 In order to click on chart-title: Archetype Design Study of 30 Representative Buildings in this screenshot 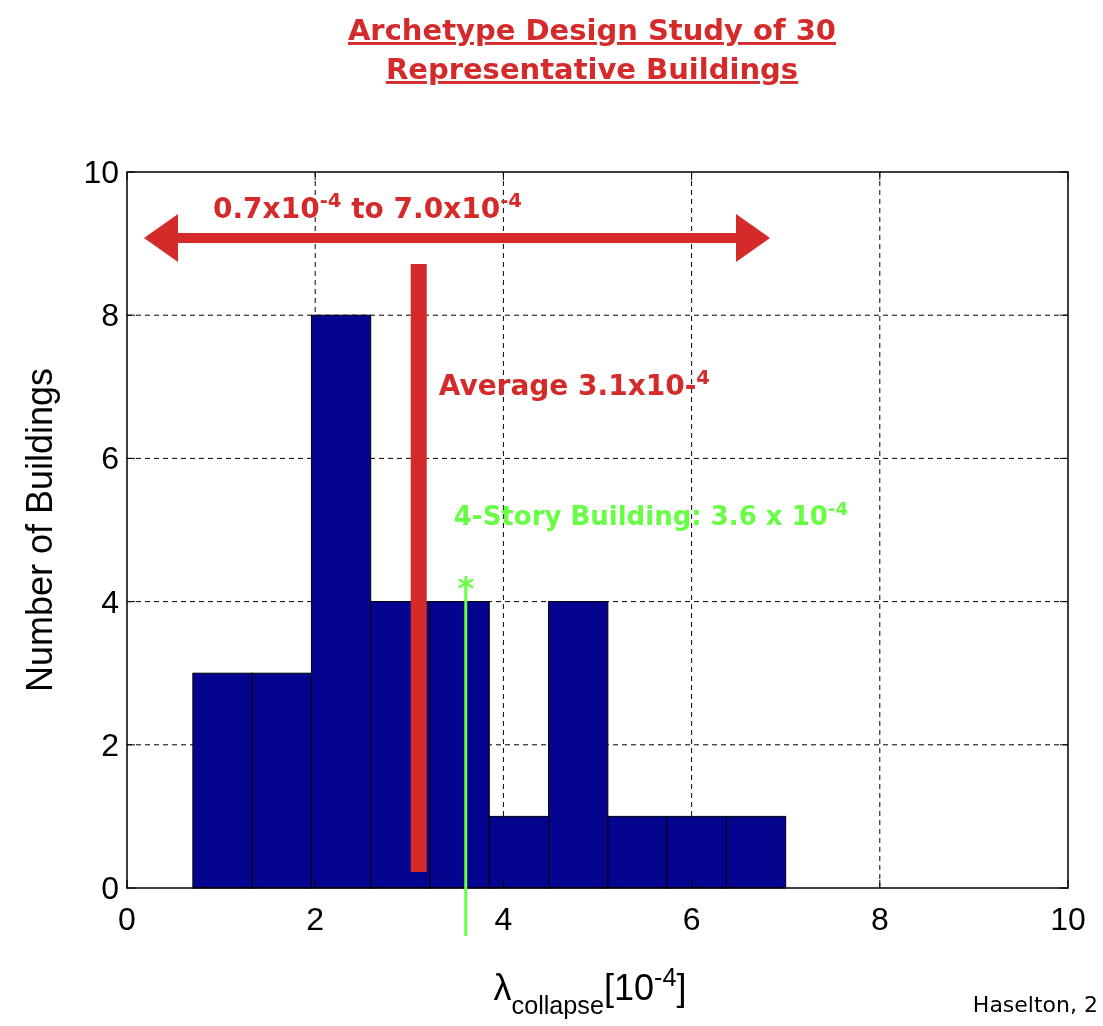, I will do `click(592, 49)`.